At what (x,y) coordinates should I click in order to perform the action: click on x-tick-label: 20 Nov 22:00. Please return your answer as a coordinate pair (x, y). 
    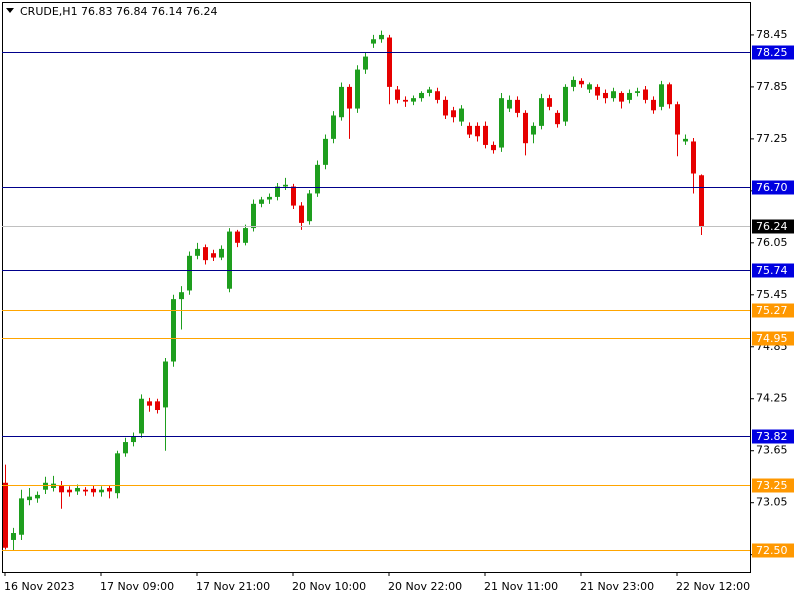
    Looking at the image, I should click on (425, 586).